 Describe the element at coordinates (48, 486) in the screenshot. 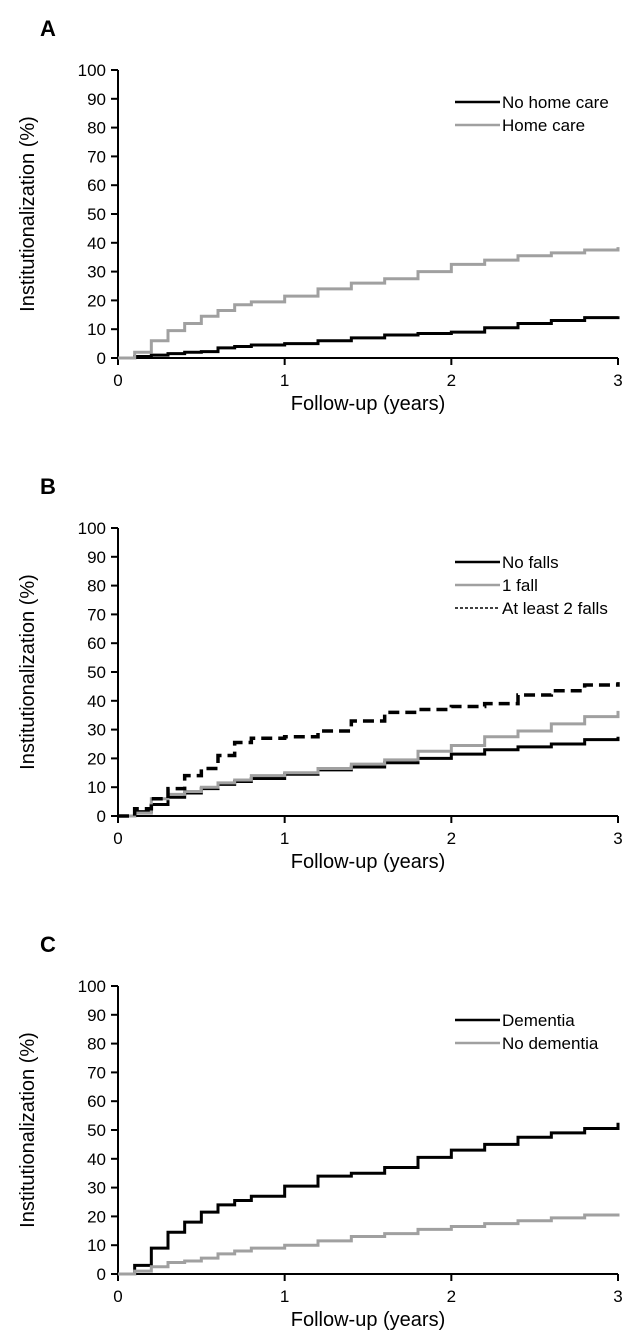

I see `panel-letter: B` at that location.